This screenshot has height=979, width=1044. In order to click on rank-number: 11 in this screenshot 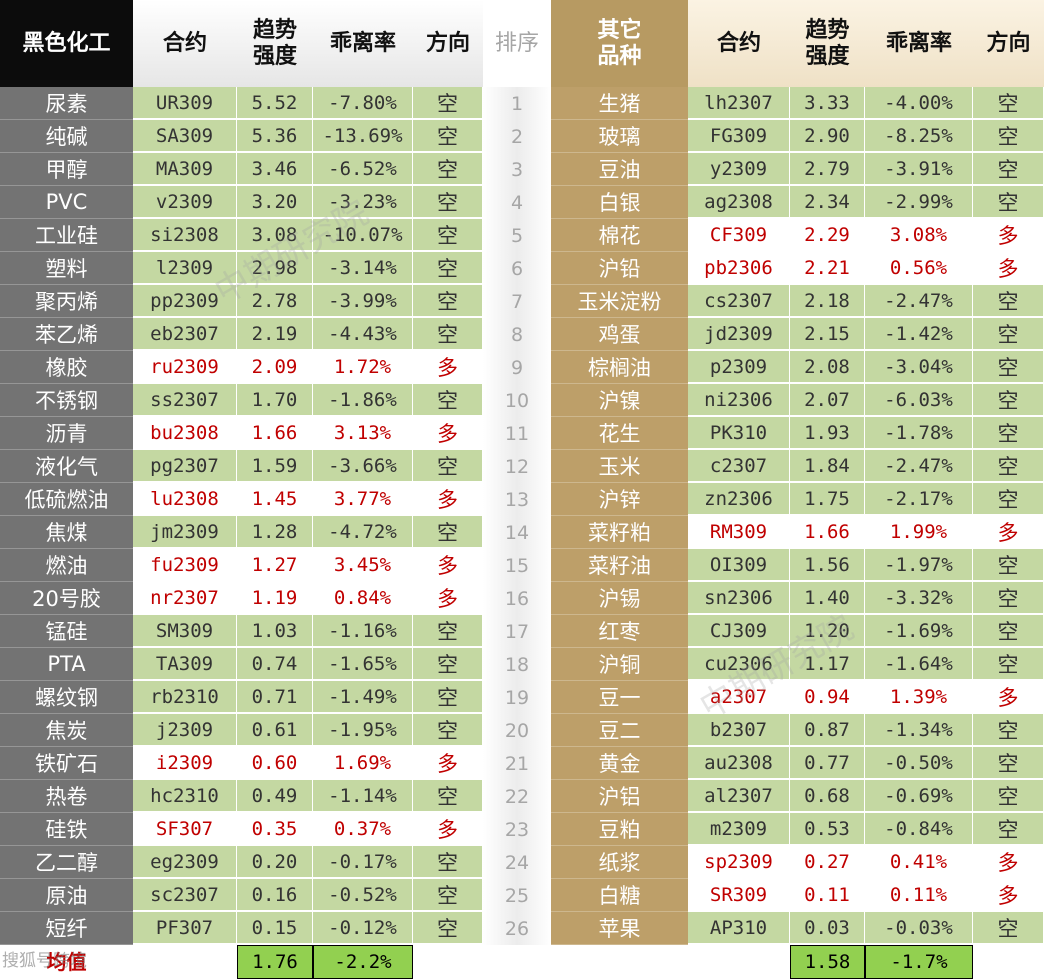, I will do `click(517, 433)`.